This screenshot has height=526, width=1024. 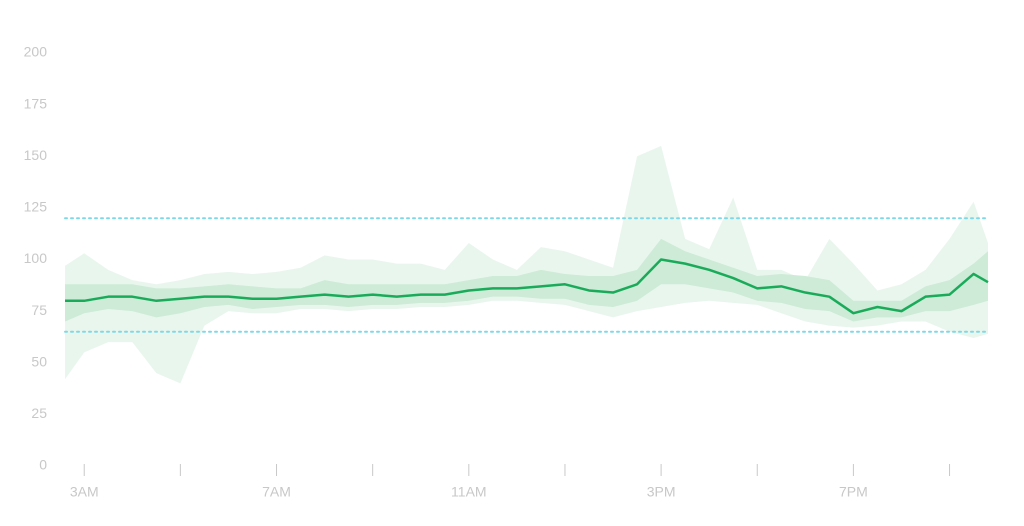 I want to click on y-tick-label: 0, so click(x=43, y=465).